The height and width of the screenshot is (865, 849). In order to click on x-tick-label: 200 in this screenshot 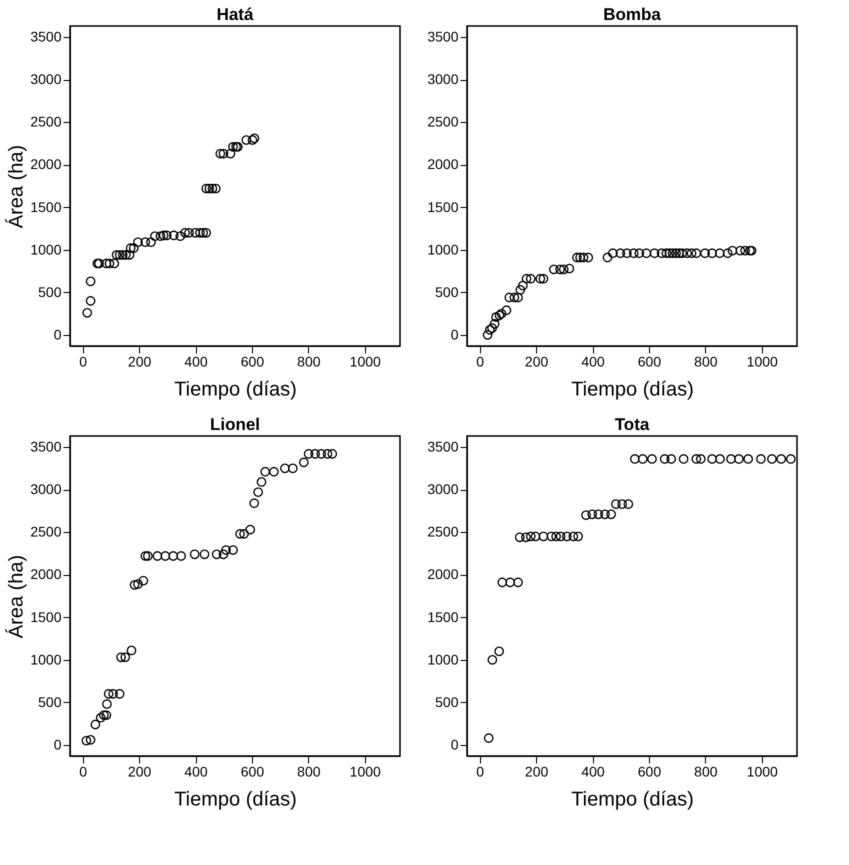, I will do `click(140, 362)`.